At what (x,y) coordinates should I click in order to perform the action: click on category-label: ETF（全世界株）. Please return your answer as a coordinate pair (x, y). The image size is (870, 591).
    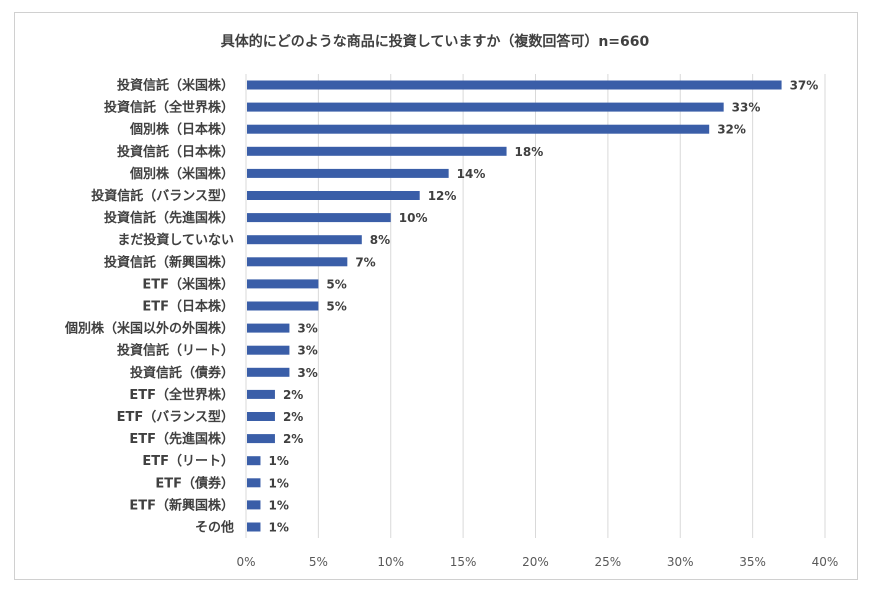
    Looking at the image, I should click on (181, 395).